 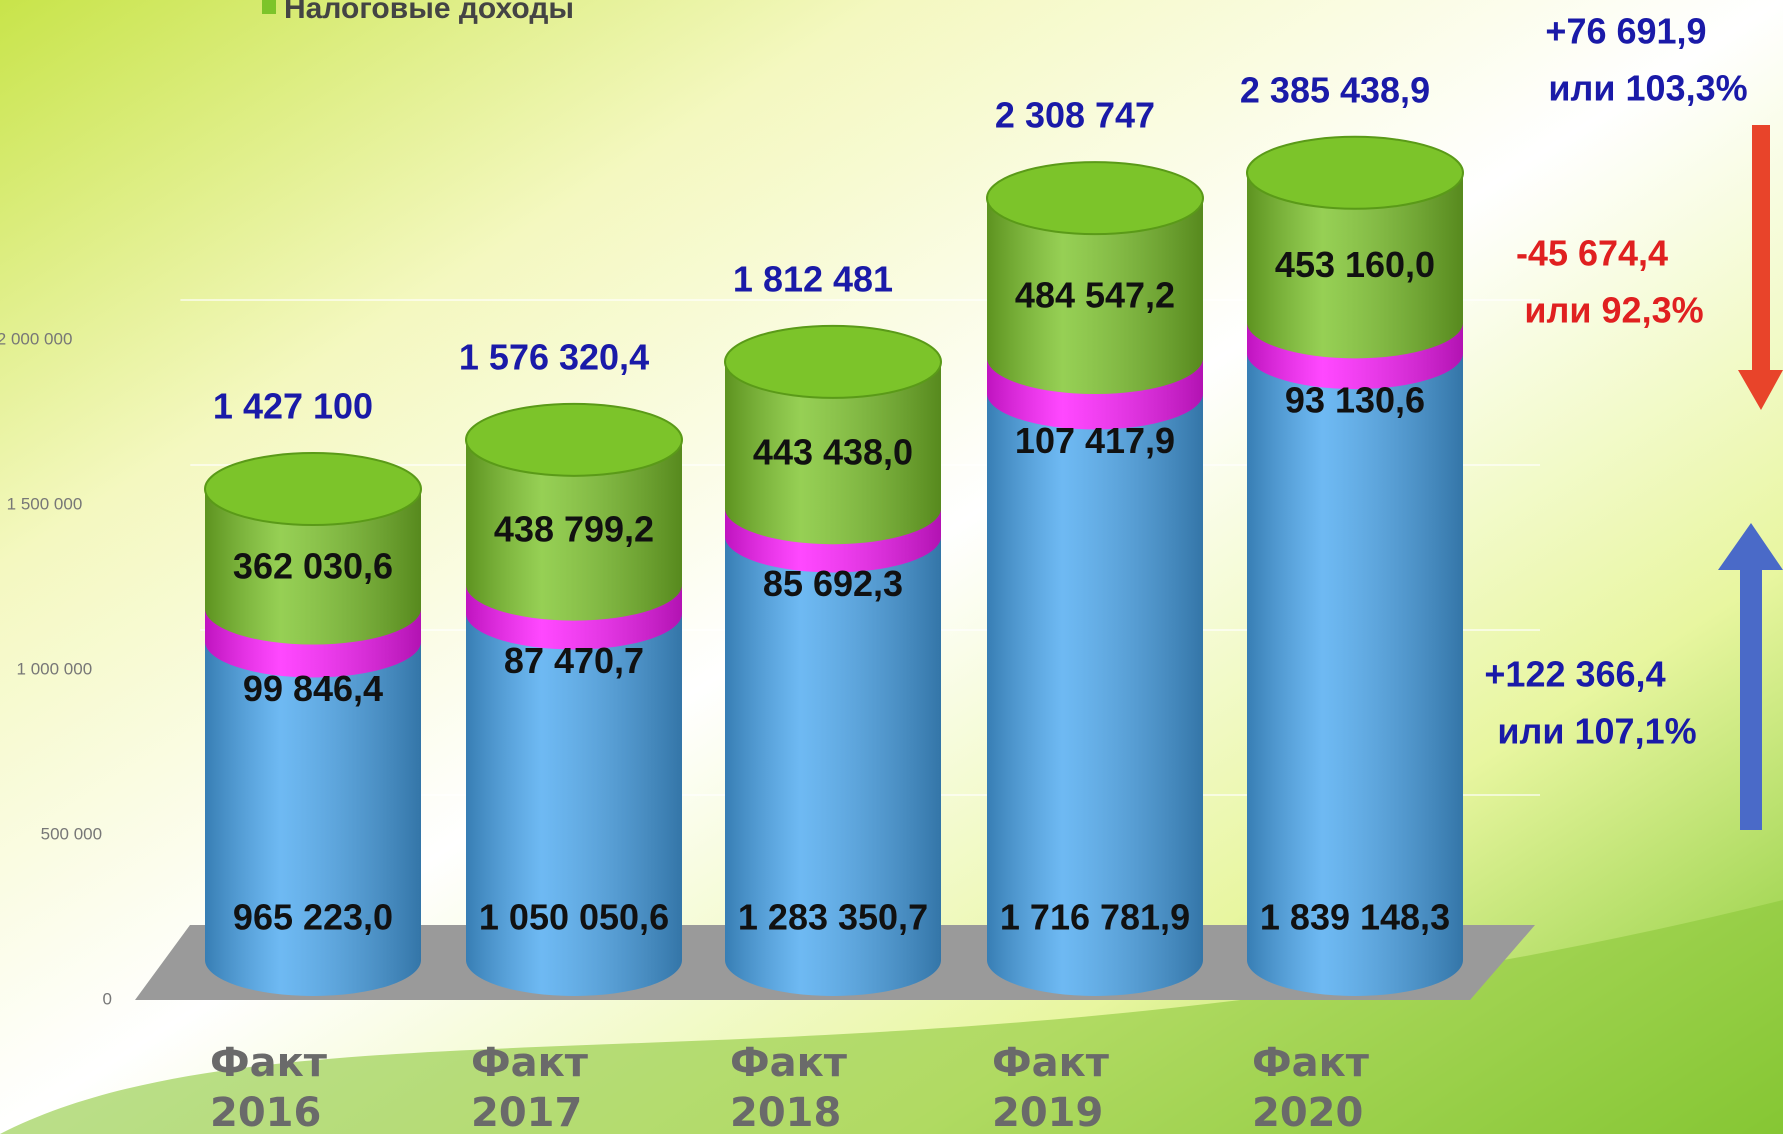 I want to click on y-tick-label: 500 000, so click(x=71, y=833).